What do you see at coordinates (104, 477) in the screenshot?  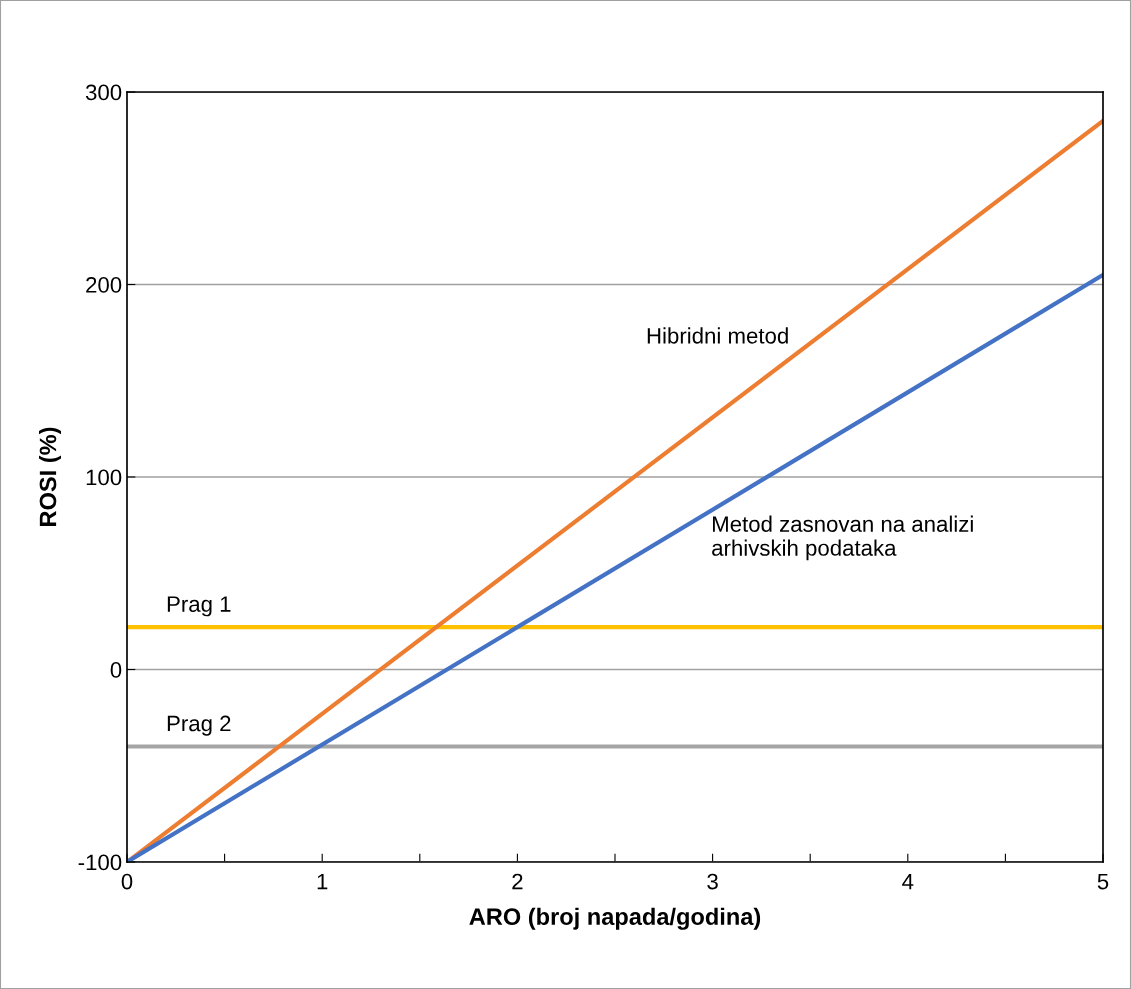 I see `y-tick-label: 100` at bounding box center [104, 477].